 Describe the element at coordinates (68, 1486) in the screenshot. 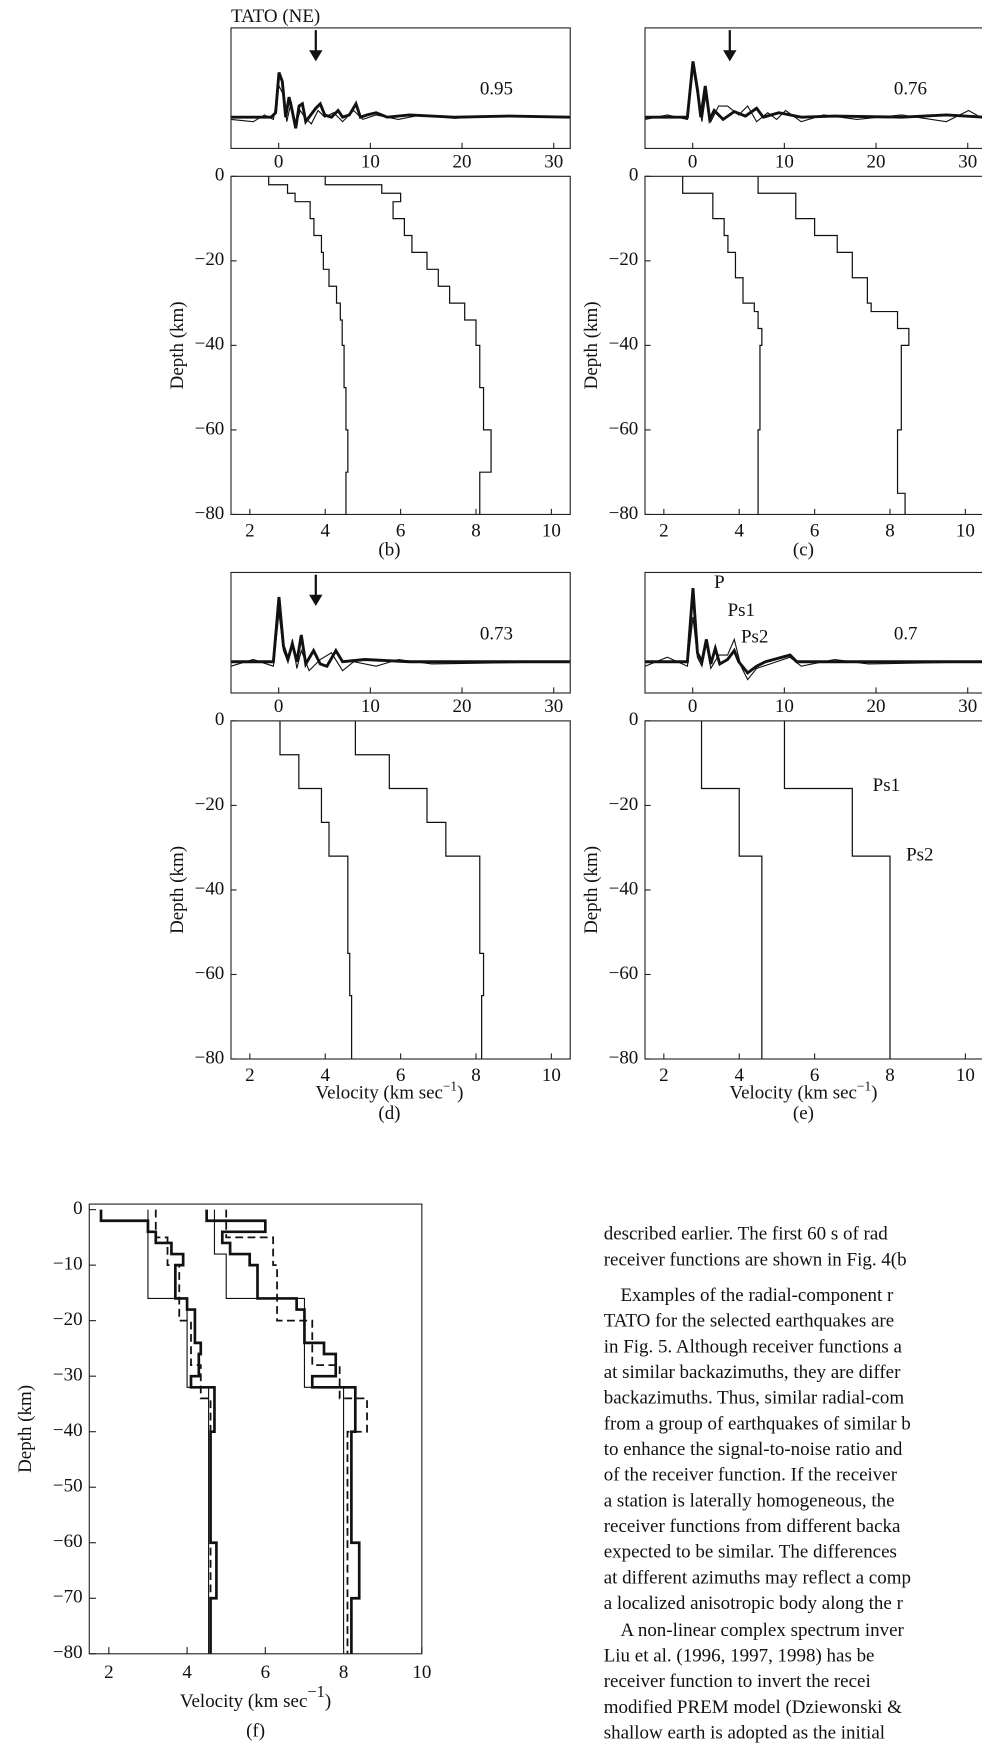

I see `y-tick-label: −50` at that location.